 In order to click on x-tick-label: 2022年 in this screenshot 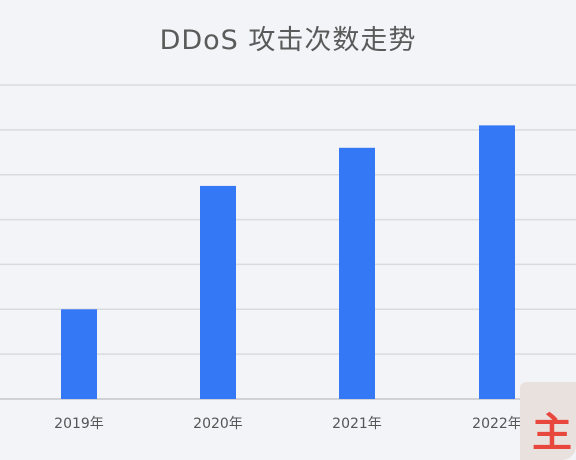, I will do `click(497, 424)`.